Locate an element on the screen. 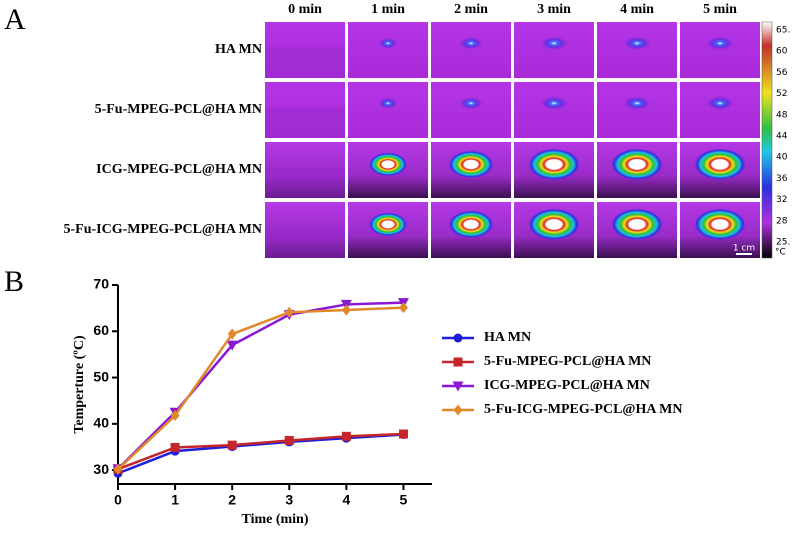 This screenshot has height=542, width=796. scale-bar-label: 1 cm is located at coordinates (744, 249).